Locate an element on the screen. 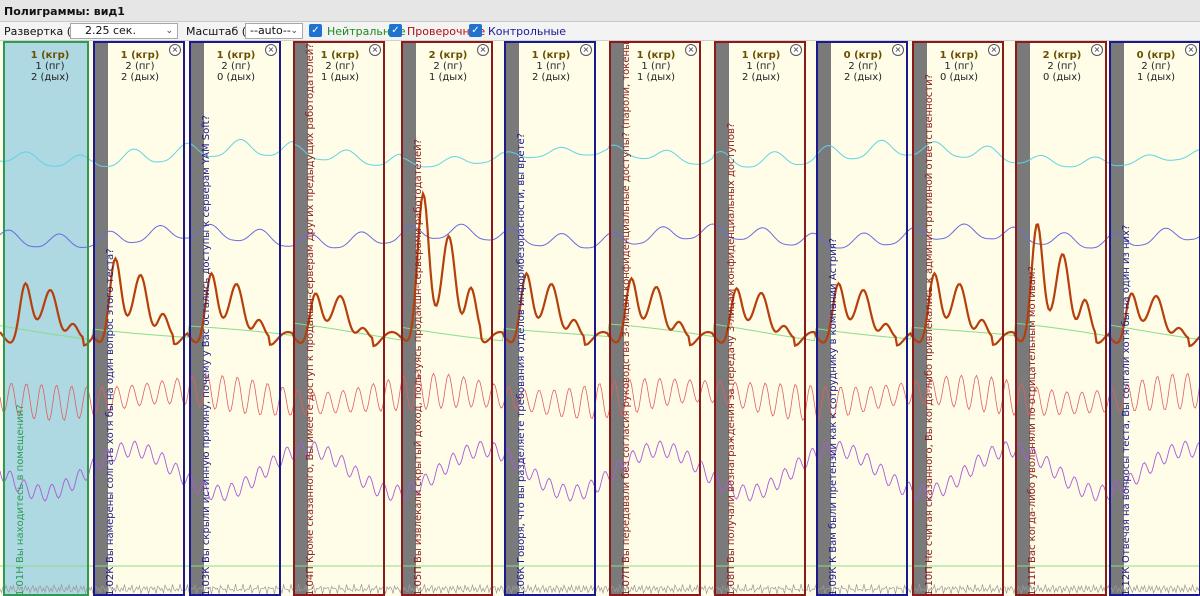 The image size is (1200, 596). respiration-lower-trace is located at coordinates (600, 236).